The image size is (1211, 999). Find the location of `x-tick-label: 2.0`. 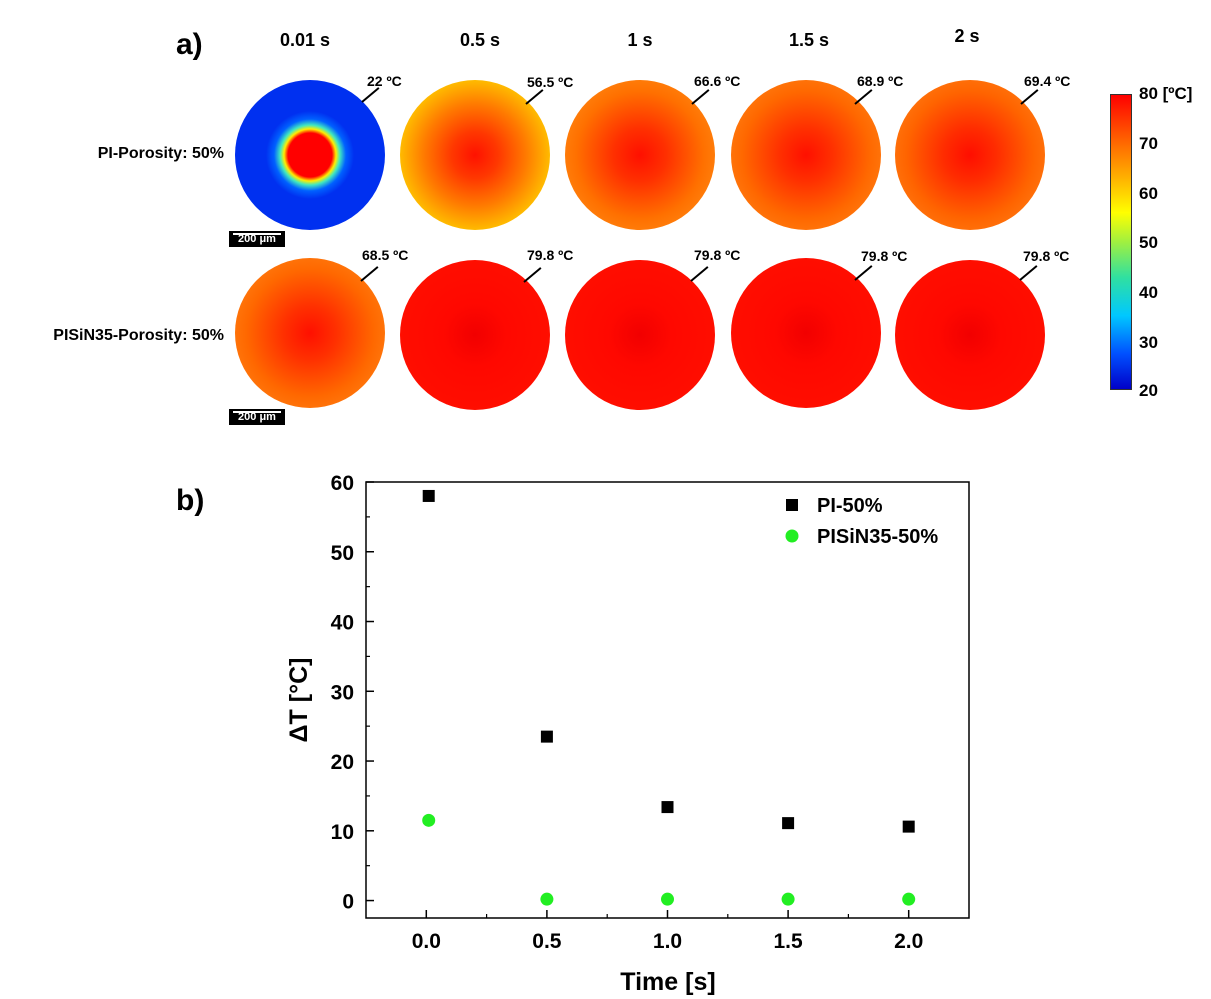

x-tick-label: 2.0 is located at coordinates (908, 941).